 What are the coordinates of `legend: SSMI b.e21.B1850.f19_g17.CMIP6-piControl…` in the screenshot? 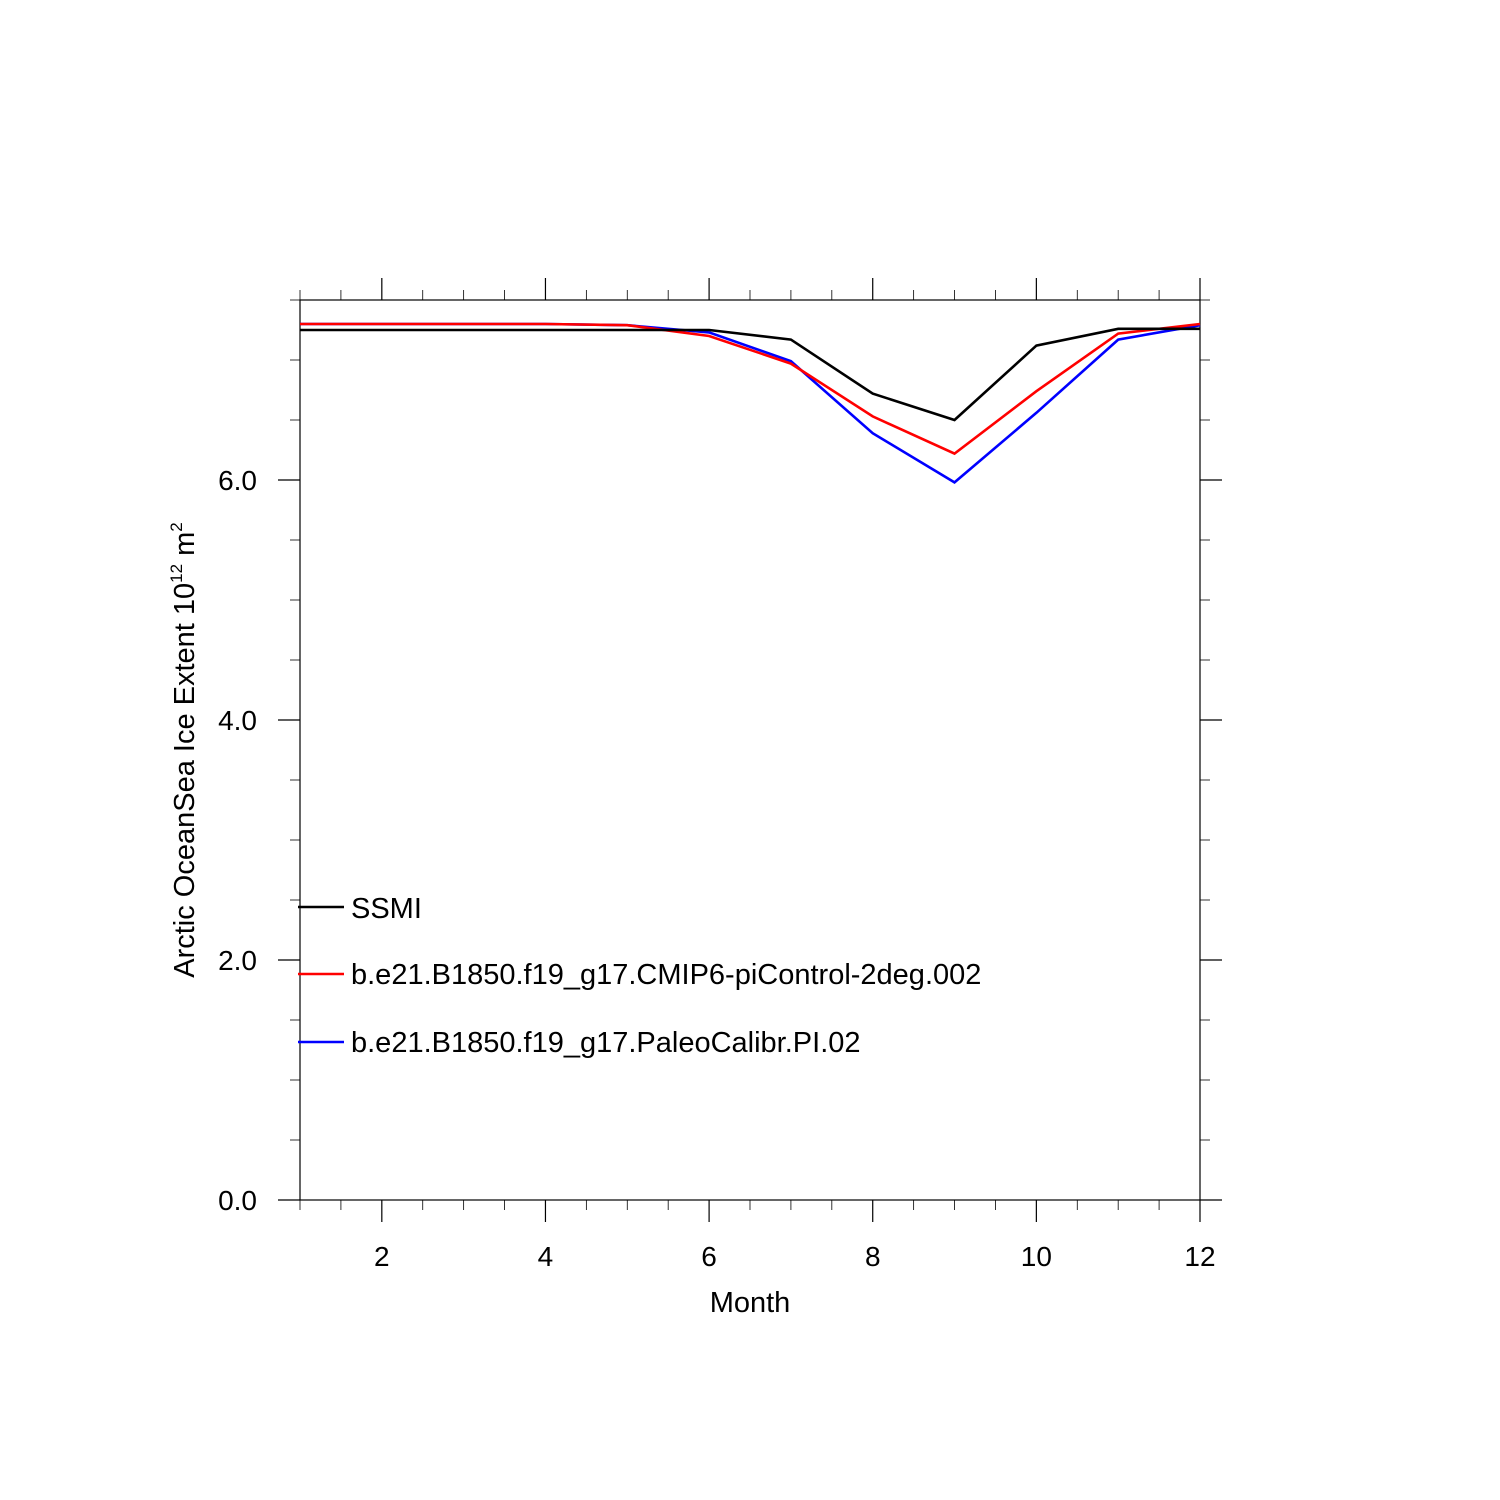 It's located at (639, 976).